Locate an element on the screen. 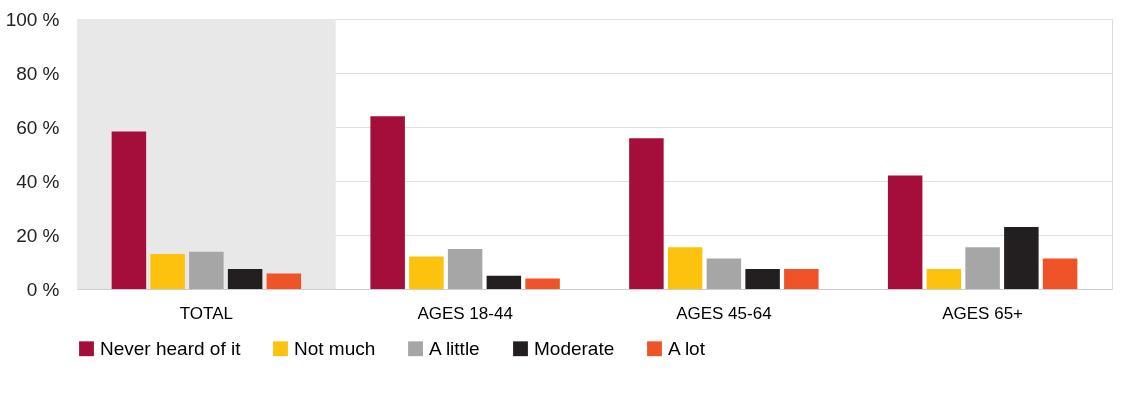 The height and width of the screenshot is (407, 1143). legend-label: A lot is located at coordinates (687, 348).